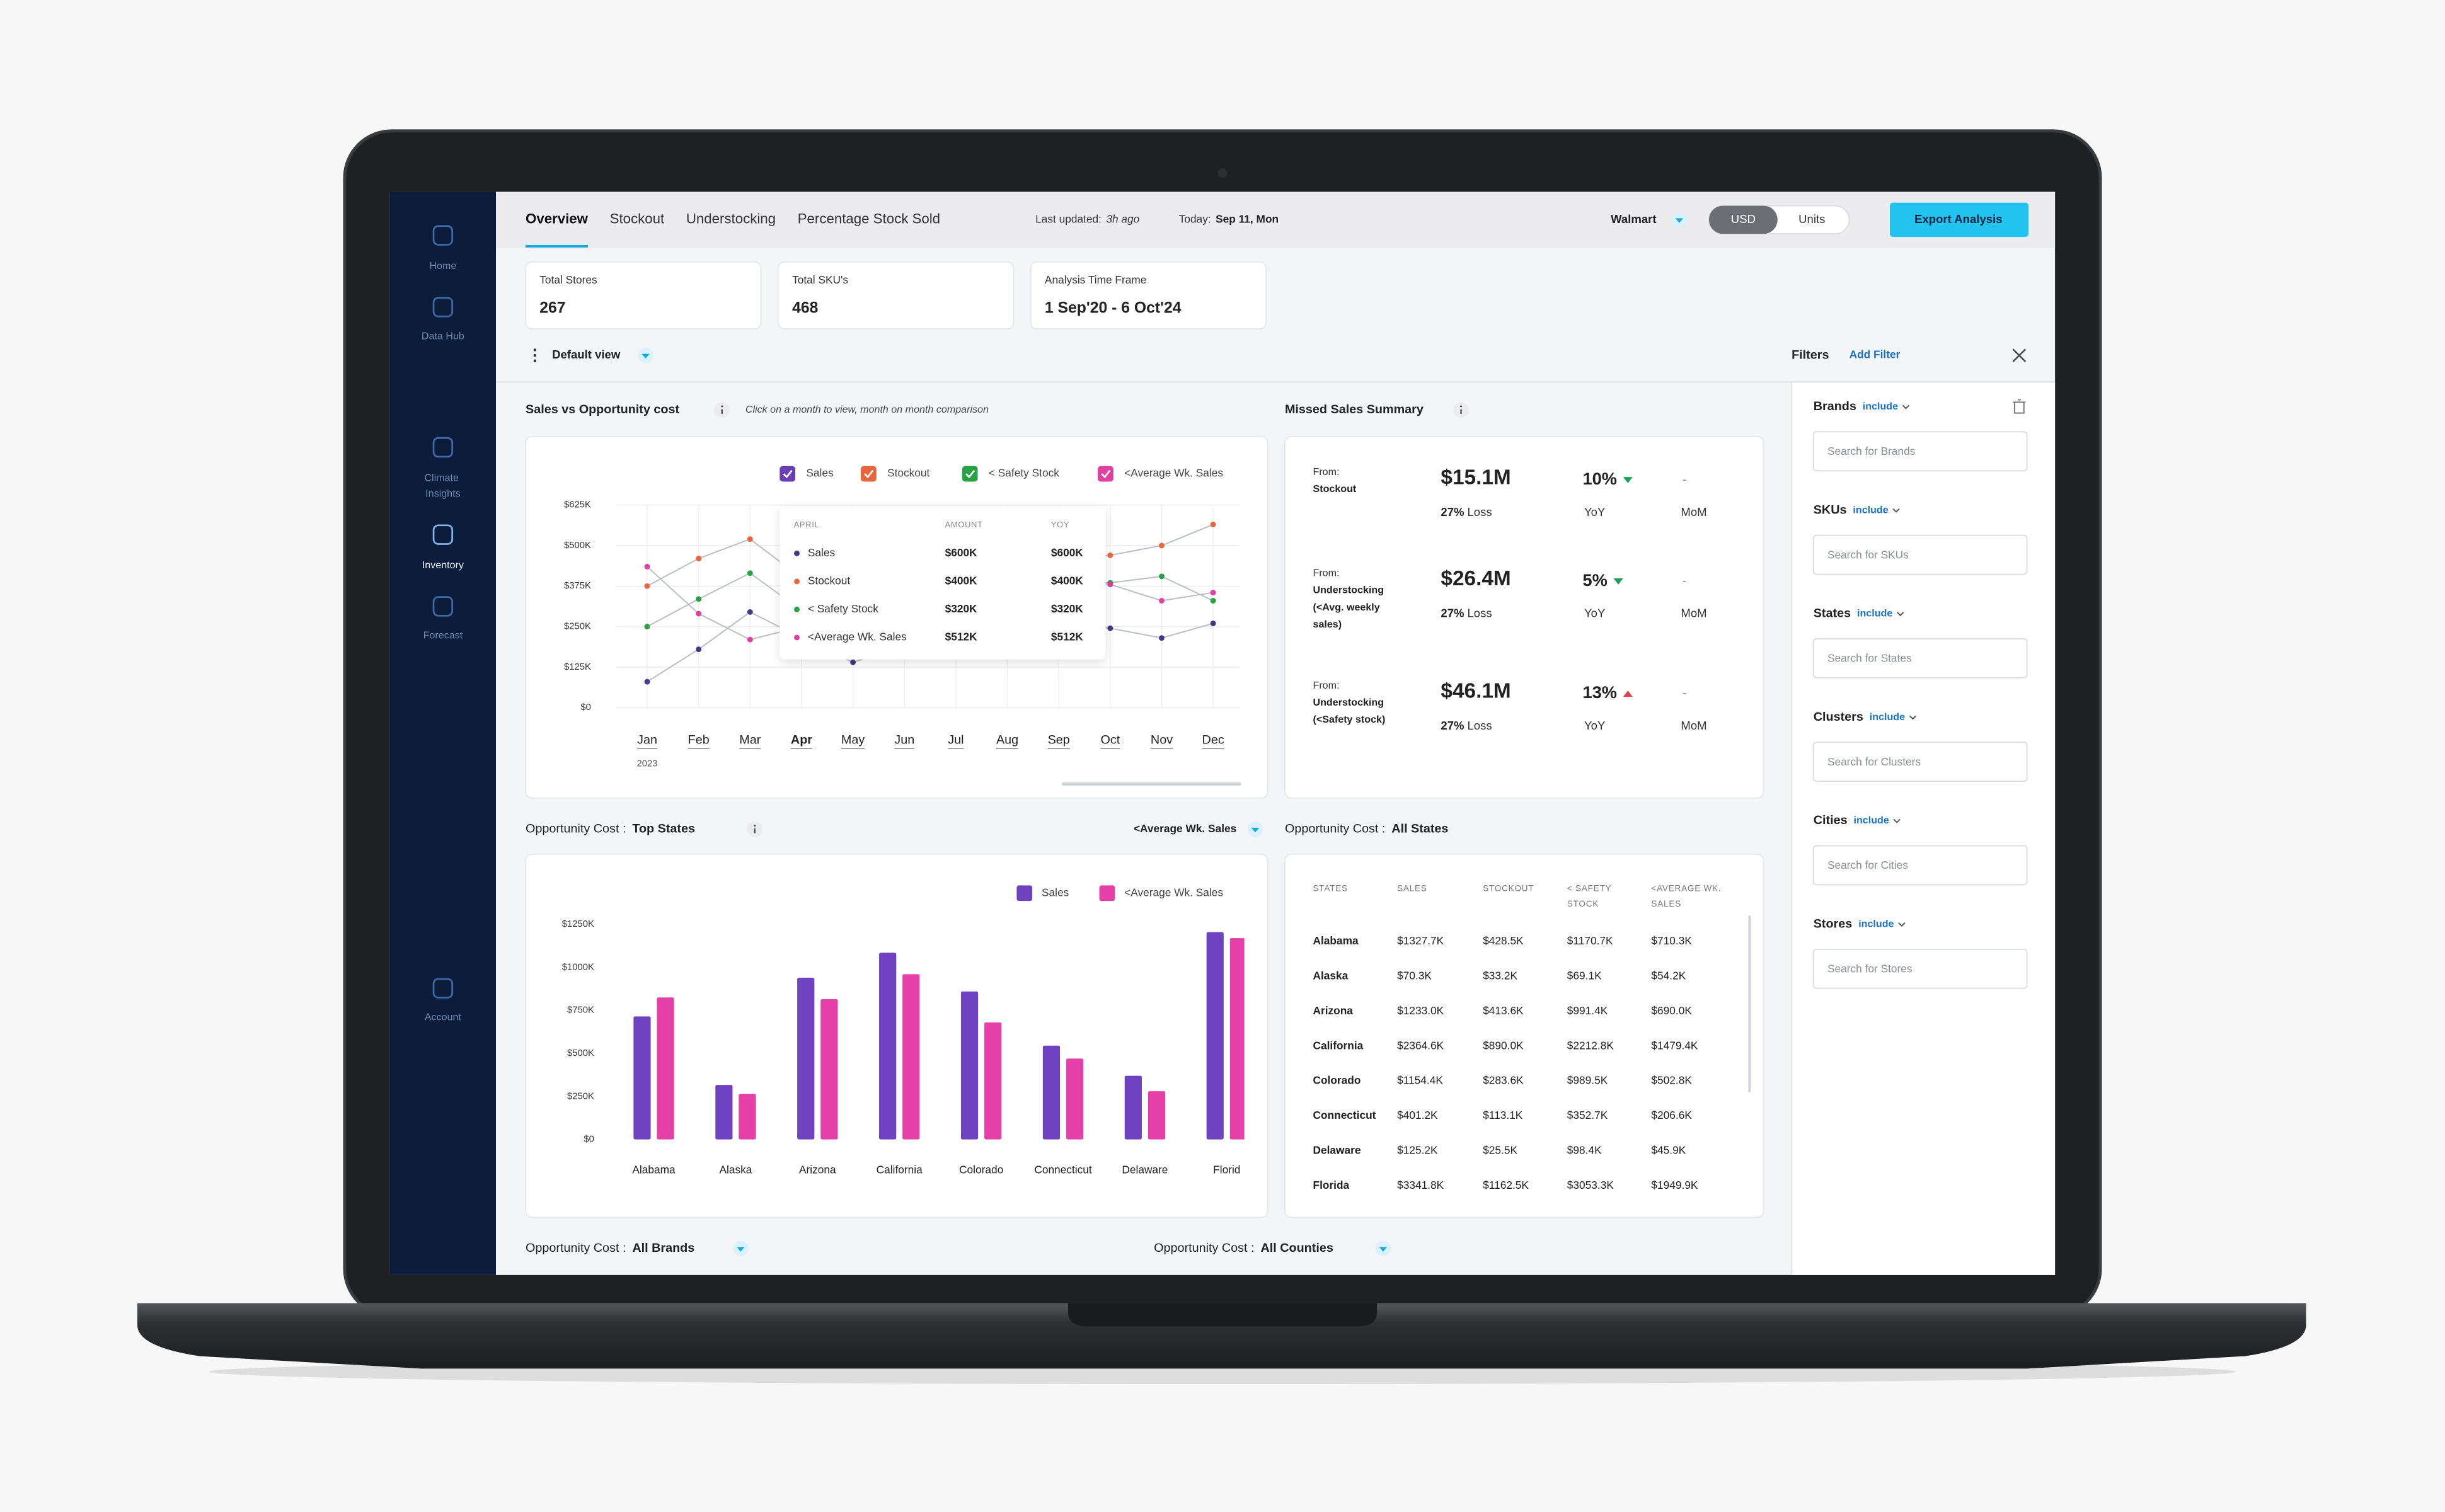  Describe the element at coordinates (637, 219) in the screenshot. I see `tab: Stockout` at that location.